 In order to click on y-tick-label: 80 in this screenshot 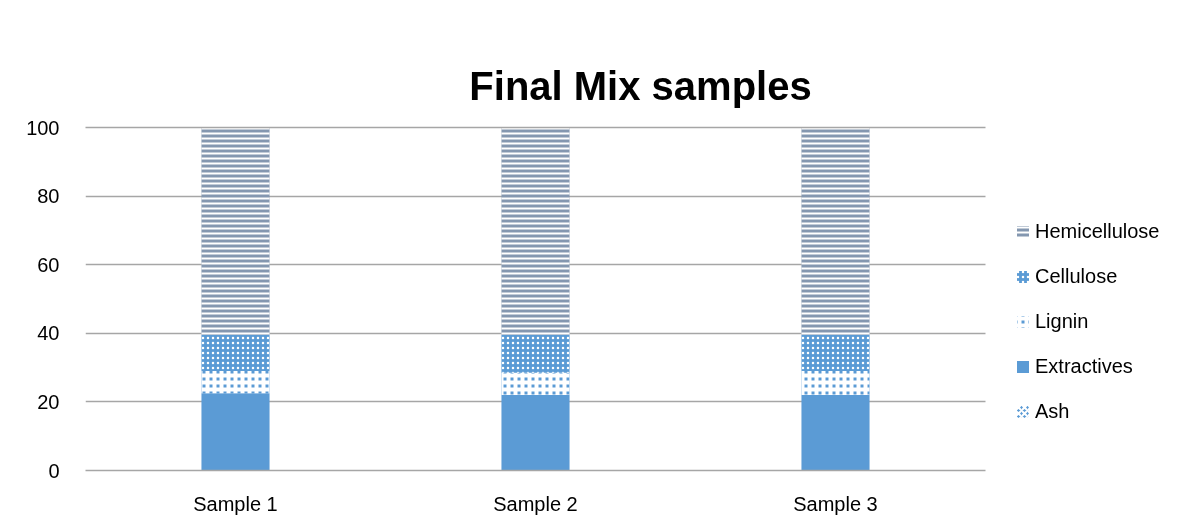, I will do `click(48, 196)`.